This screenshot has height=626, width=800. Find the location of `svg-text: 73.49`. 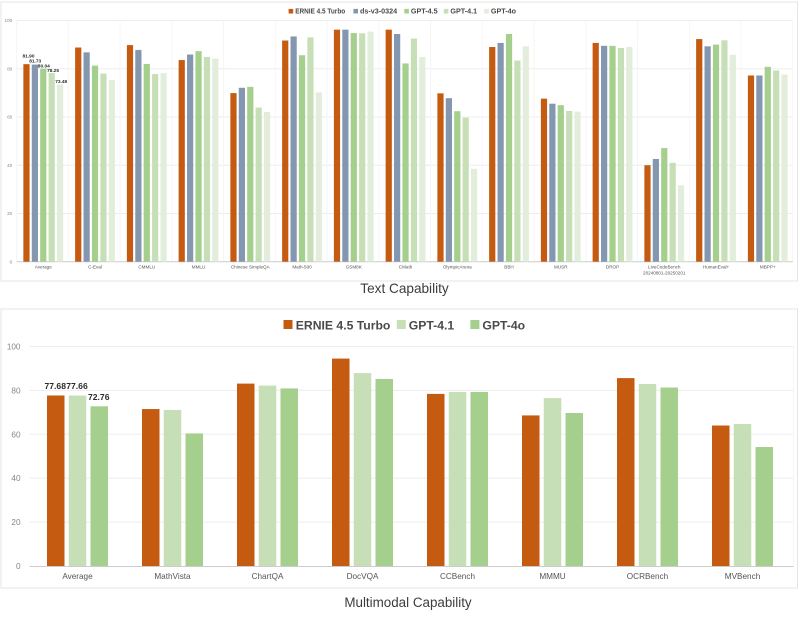

svg-text: 73.49 is located at coordinates (61, 82).